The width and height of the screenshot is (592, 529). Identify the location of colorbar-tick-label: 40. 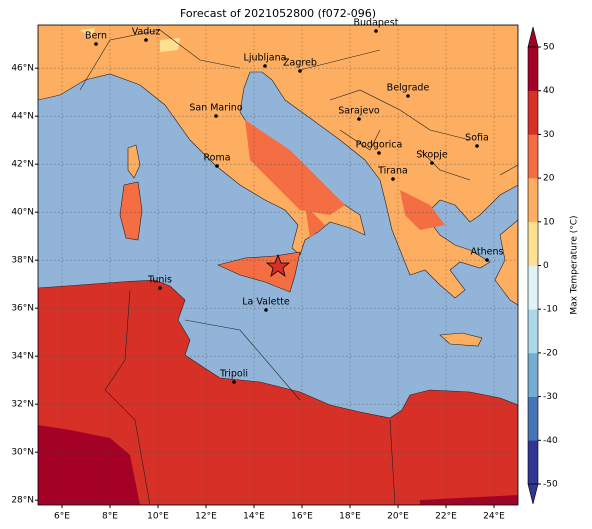
(549, 91).